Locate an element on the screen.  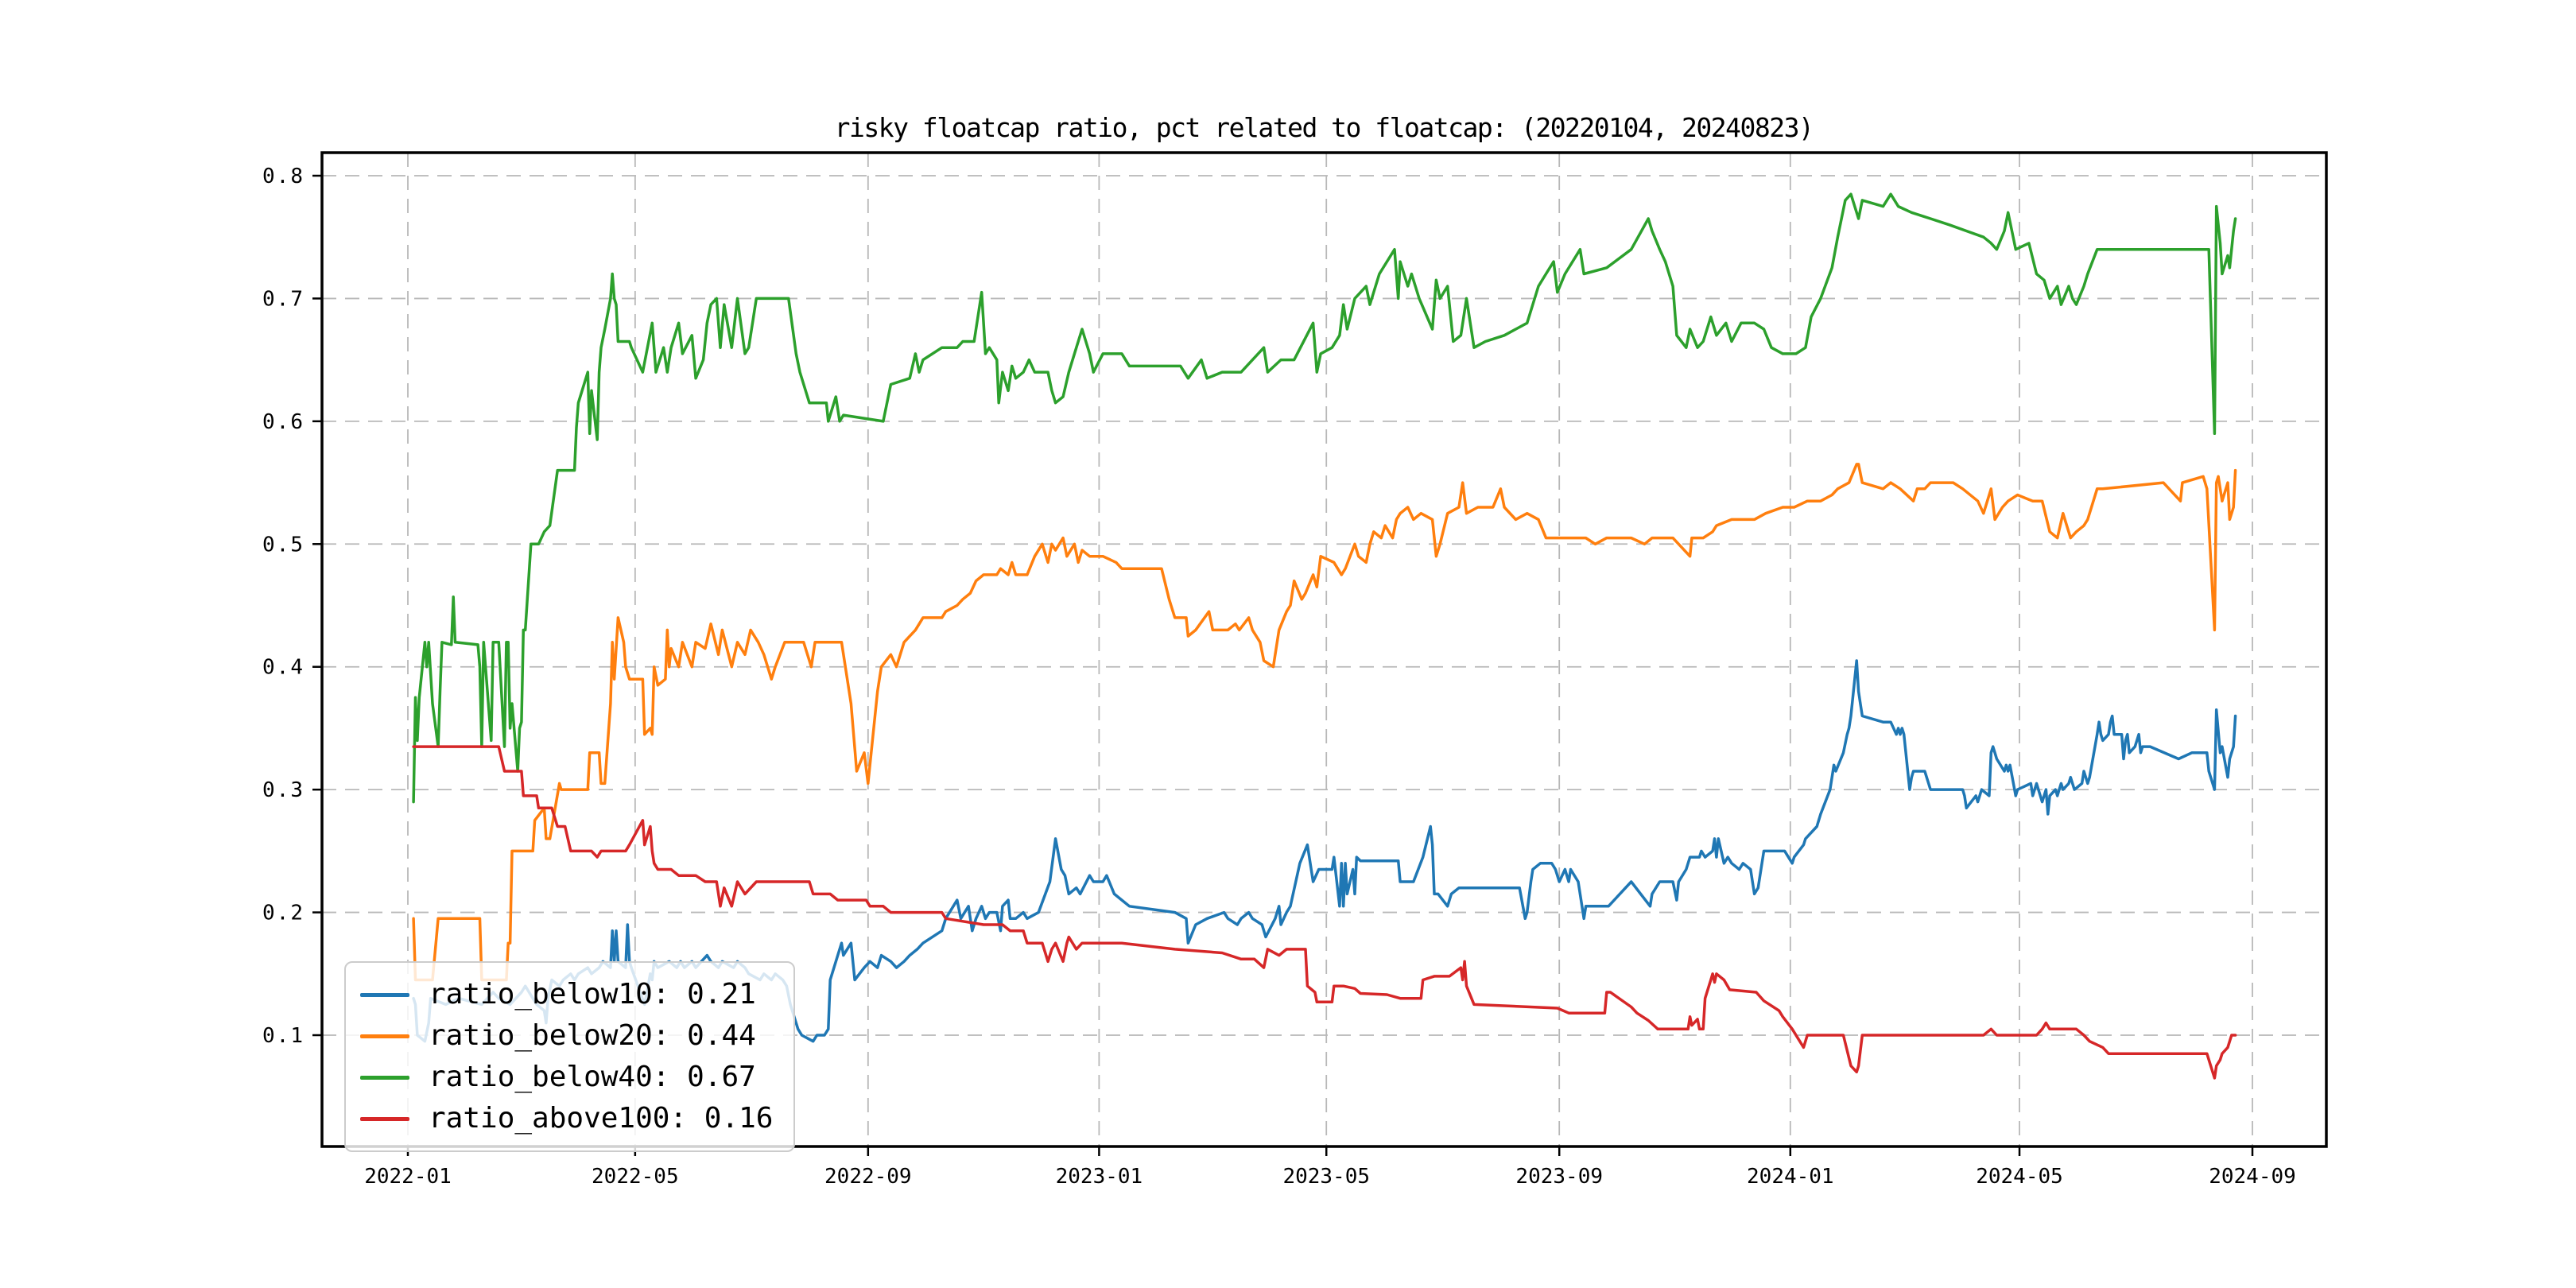
x-tick-label-2023-05: 2023-05 is located at coordinates (1326, 1177).